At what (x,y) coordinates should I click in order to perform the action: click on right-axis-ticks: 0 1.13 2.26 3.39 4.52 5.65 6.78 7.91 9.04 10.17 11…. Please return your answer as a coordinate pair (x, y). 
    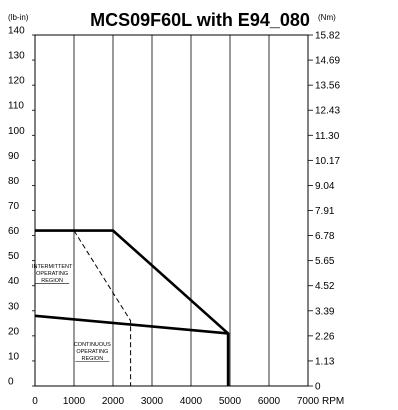
    Looking at the image, I should click on (324, 212).